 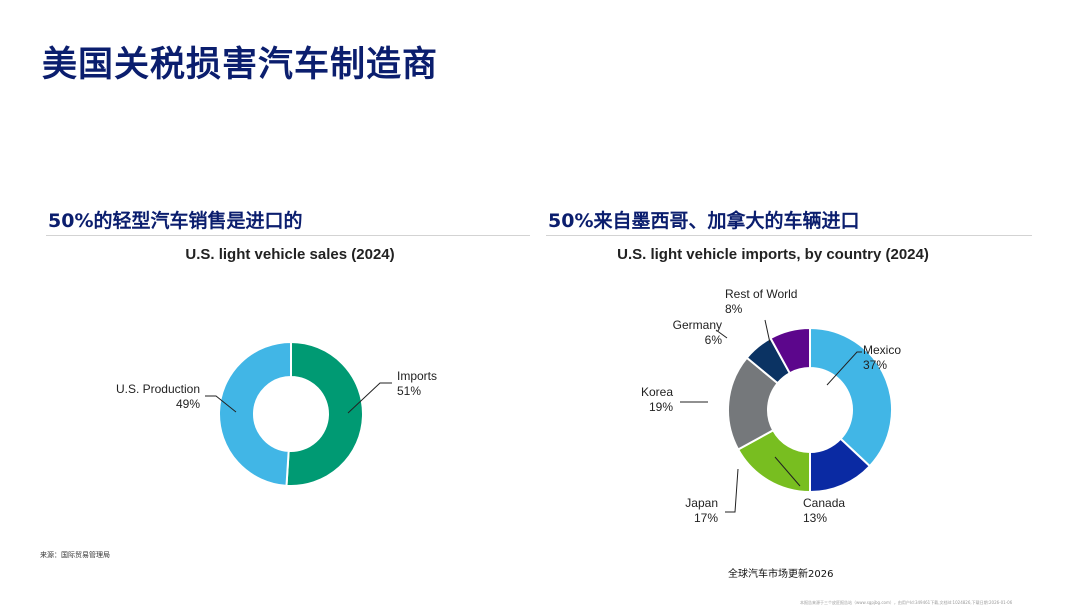 I want to click on donut-slice-rest-of-world, so click(x=790, y=350).